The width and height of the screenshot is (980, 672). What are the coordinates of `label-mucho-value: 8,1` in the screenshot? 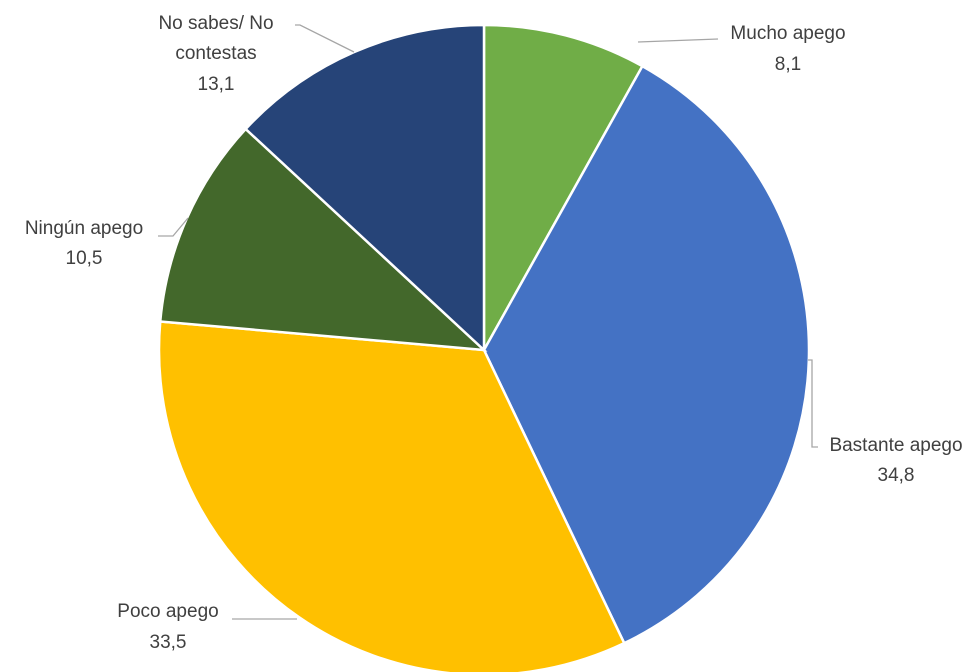 It's located at (788, 64).